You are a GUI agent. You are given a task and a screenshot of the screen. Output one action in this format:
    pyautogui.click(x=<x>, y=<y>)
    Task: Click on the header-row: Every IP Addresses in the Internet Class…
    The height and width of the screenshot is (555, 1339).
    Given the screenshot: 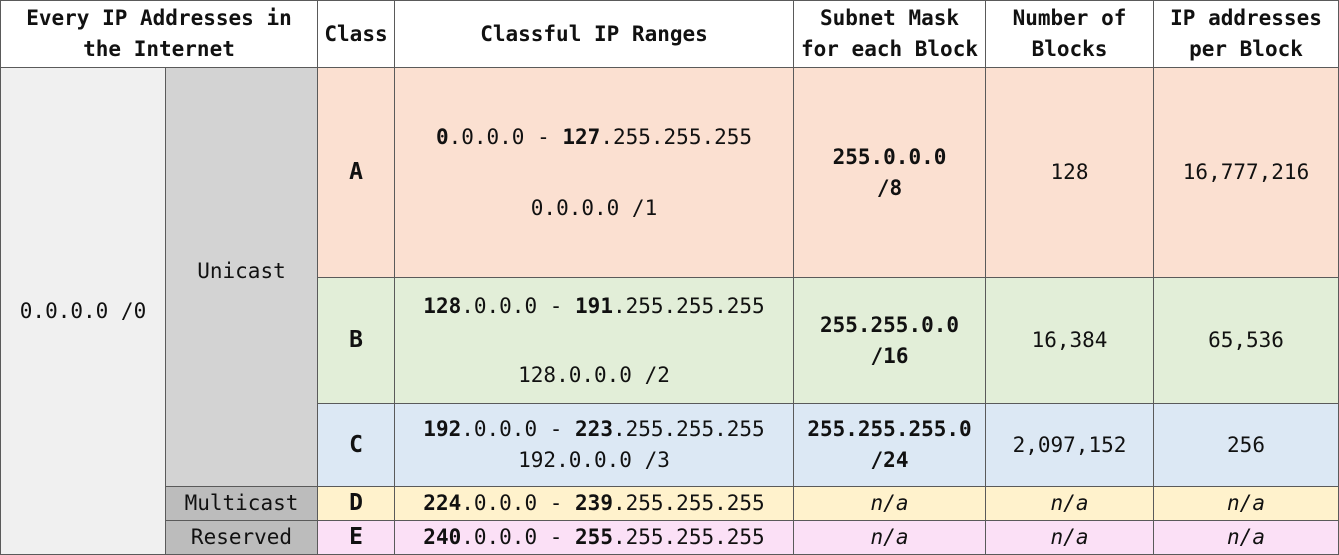 What is the action you would take?
    pyautogui.click(x=669, y=34)
    